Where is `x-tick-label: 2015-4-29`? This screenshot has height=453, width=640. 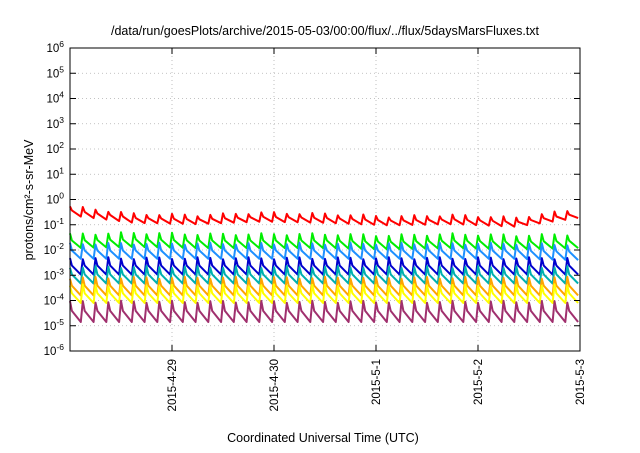 x-tick-label: 2015-4-29 is located at coordinates (173, 385).